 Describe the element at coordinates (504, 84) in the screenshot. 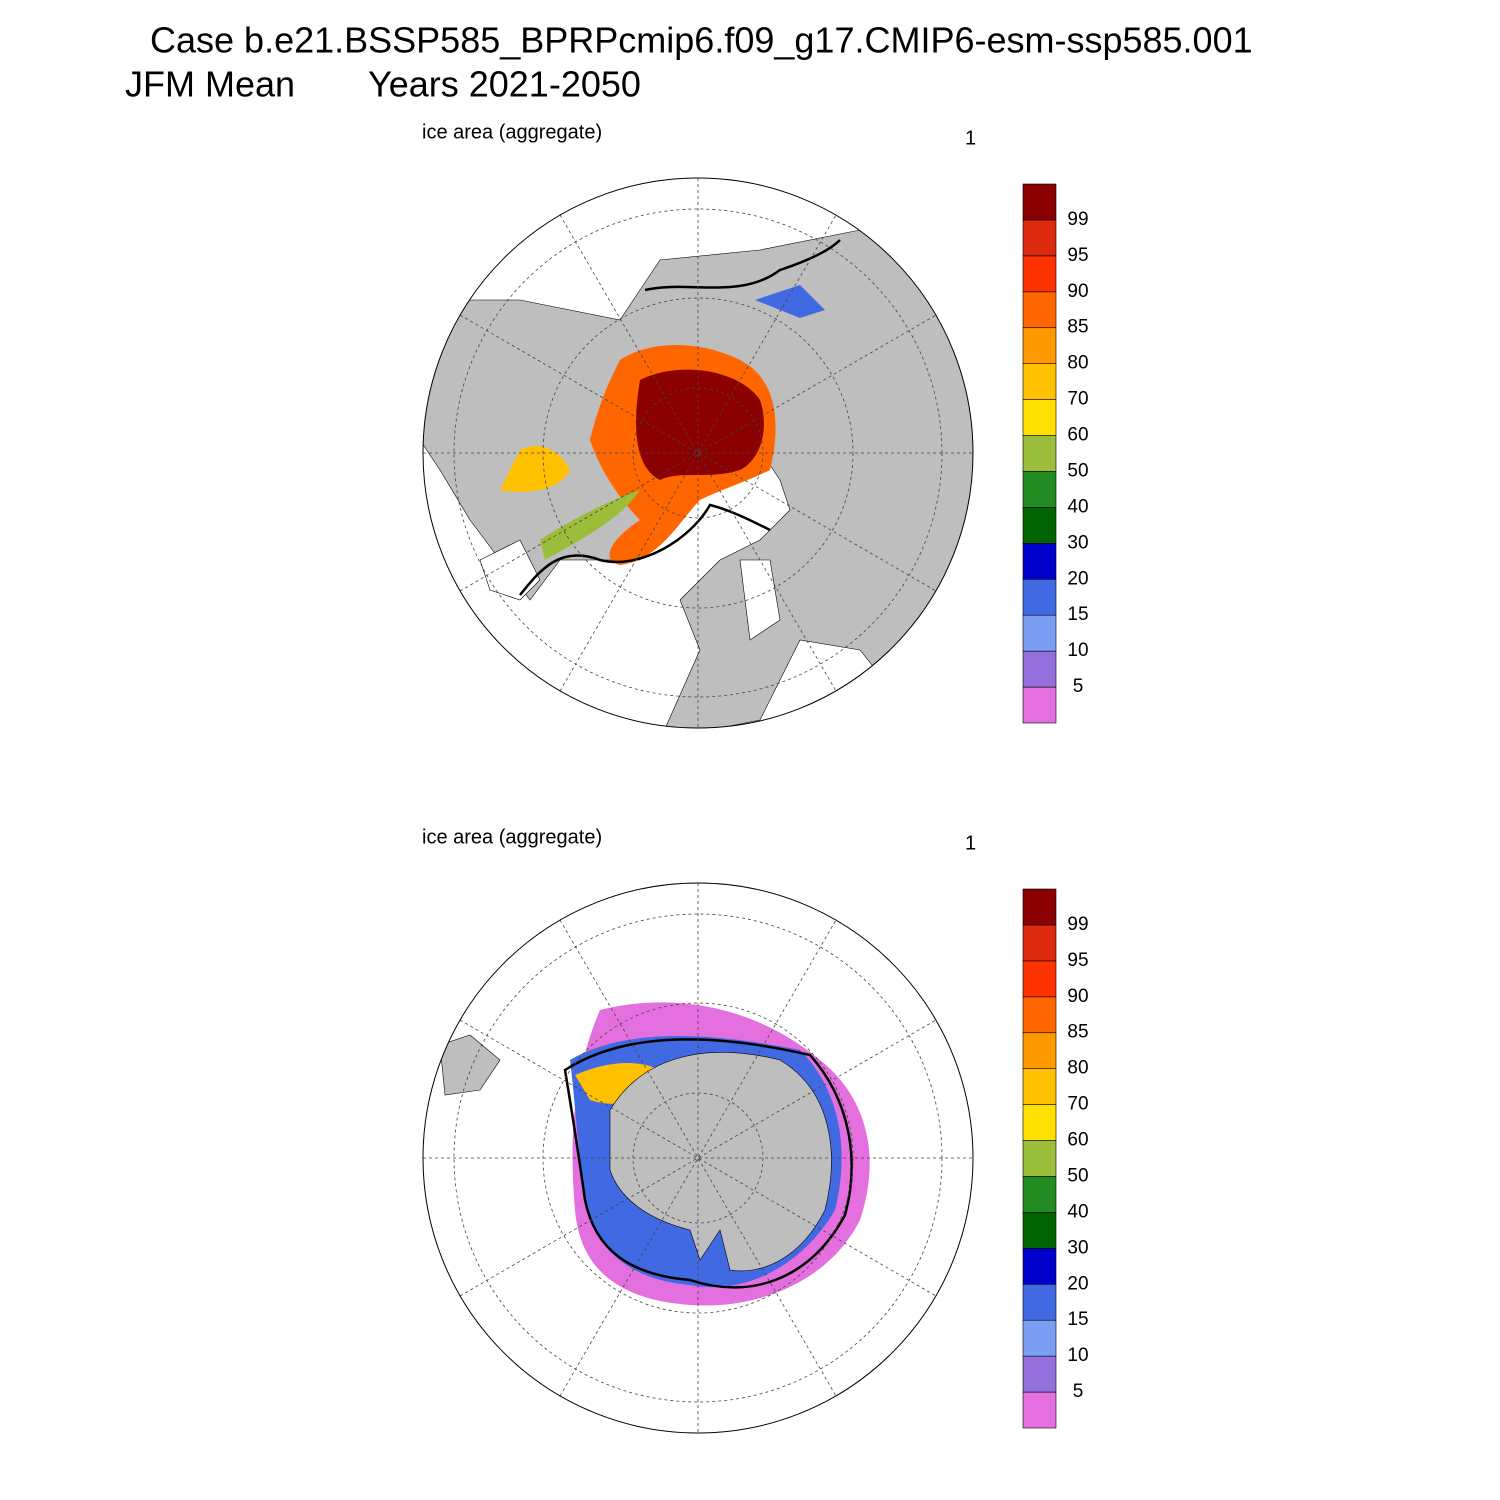

I see `title-years: Years 2021-2050` at that location.